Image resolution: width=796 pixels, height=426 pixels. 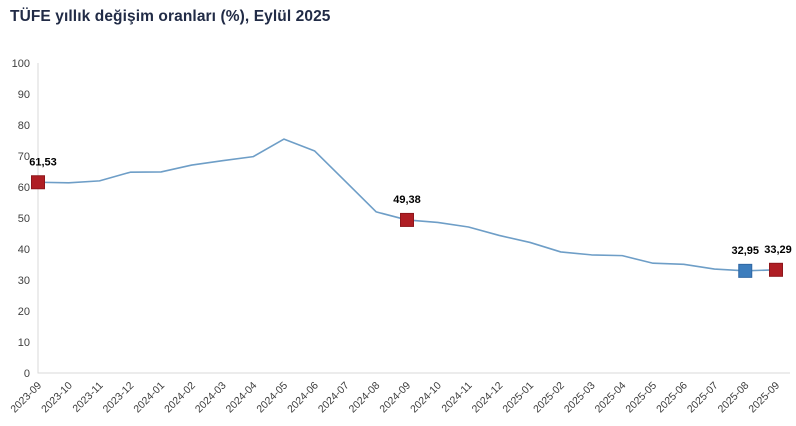 What do you see at coordinates (87, 397) in the screenshot?
I see `x-axis-tick-label: 2023-11` at bounding box center [87, 397].